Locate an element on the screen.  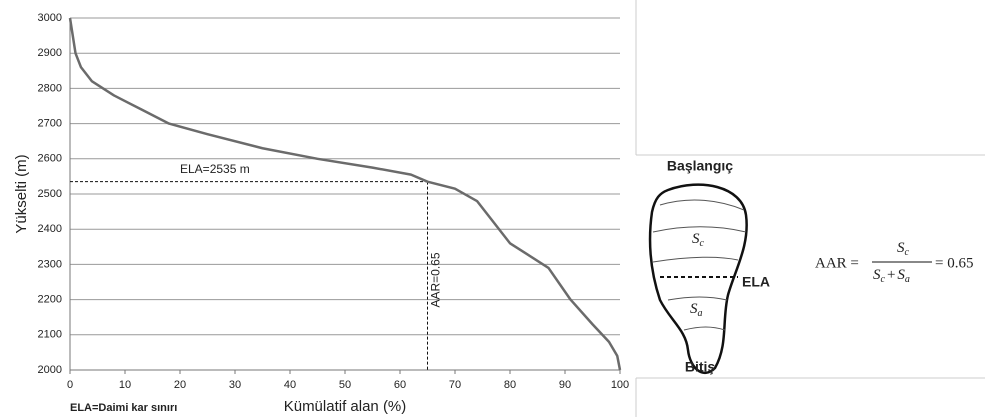
glacier-outline is located at coordinates (698, 279).